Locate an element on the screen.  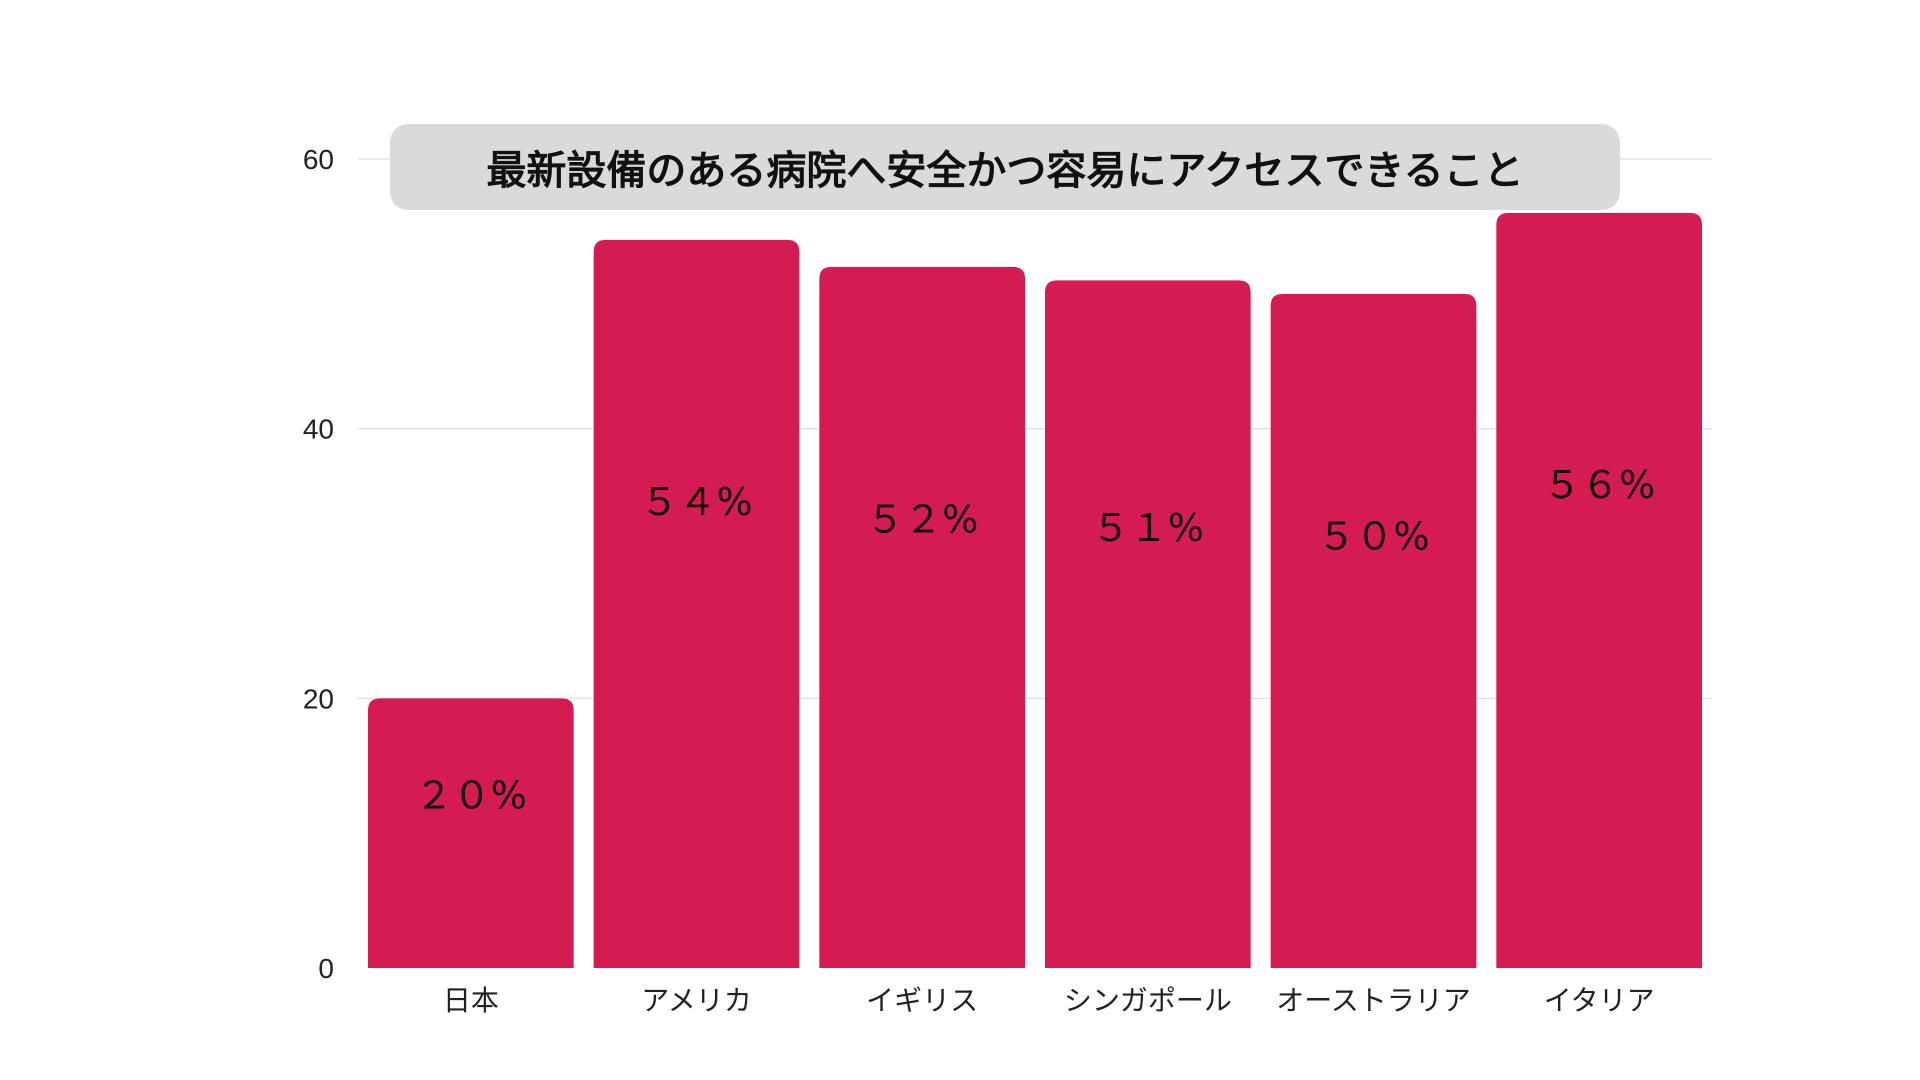
data-label: ２０% is located at coordinates (471, 795).